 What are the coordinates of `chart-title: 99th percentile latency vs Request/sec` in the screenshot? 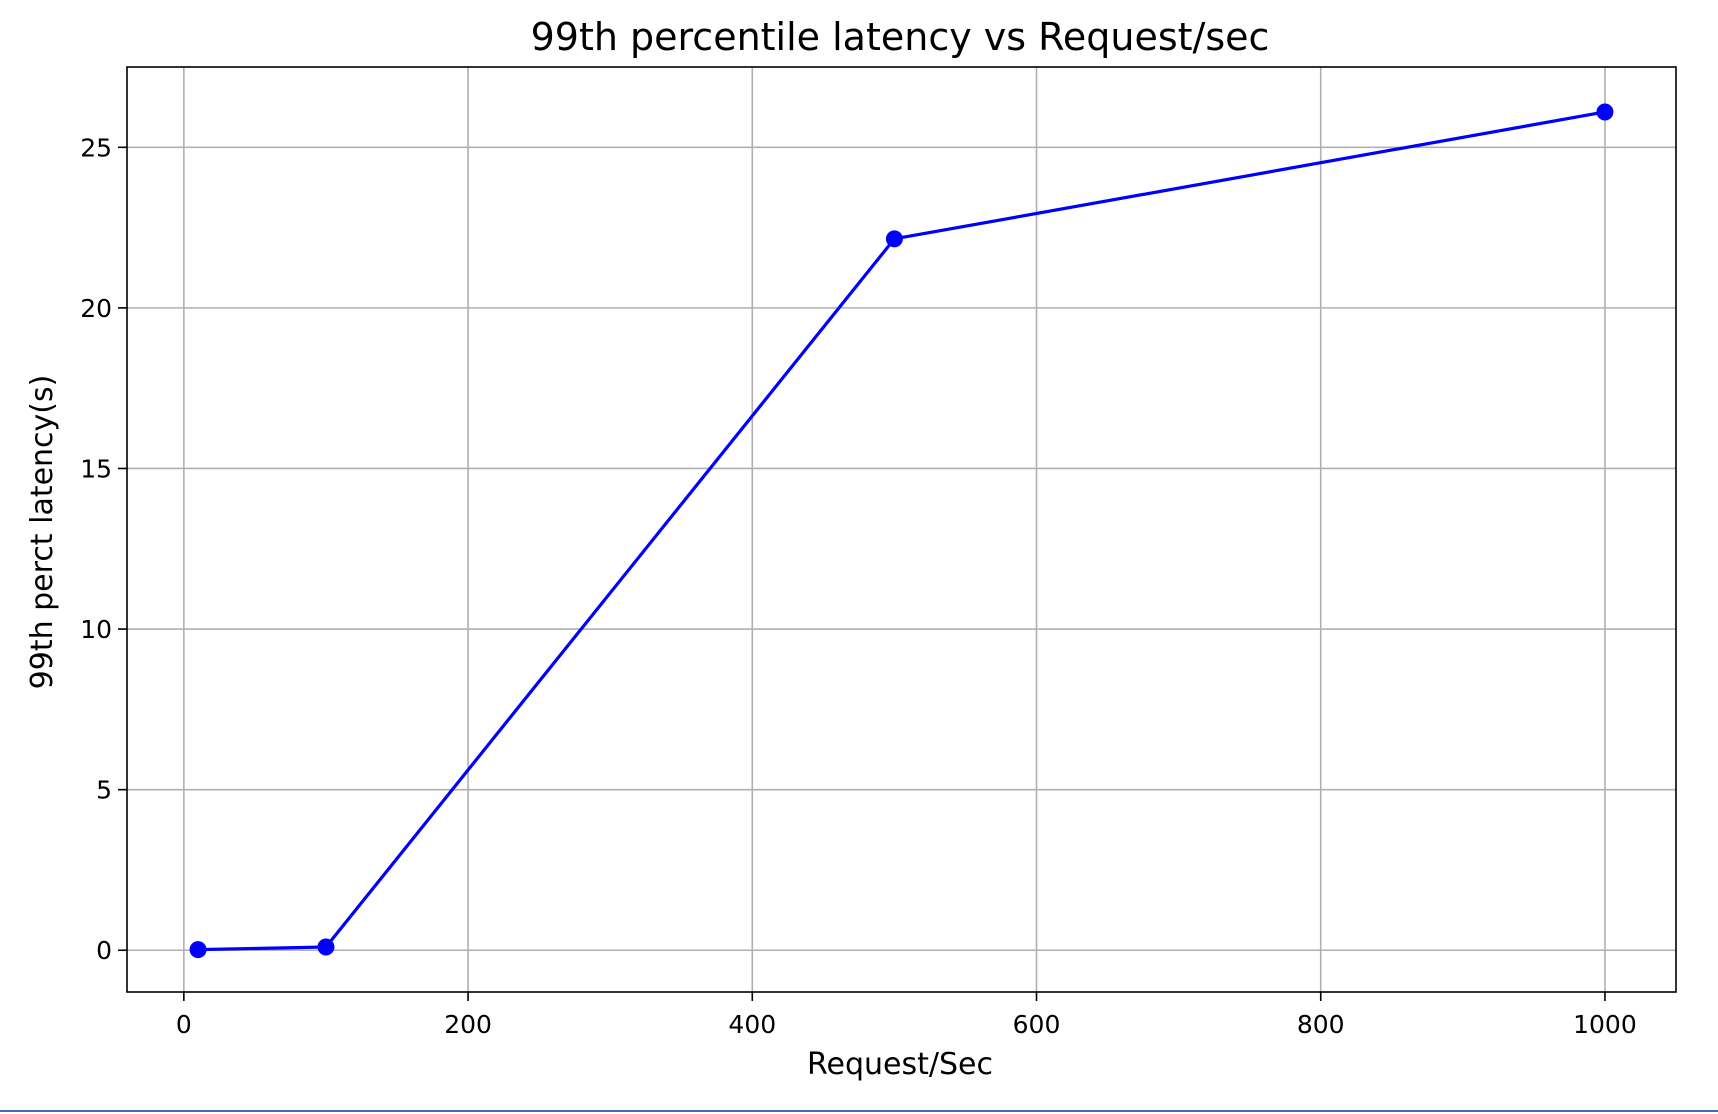 It's located at (900, 37).